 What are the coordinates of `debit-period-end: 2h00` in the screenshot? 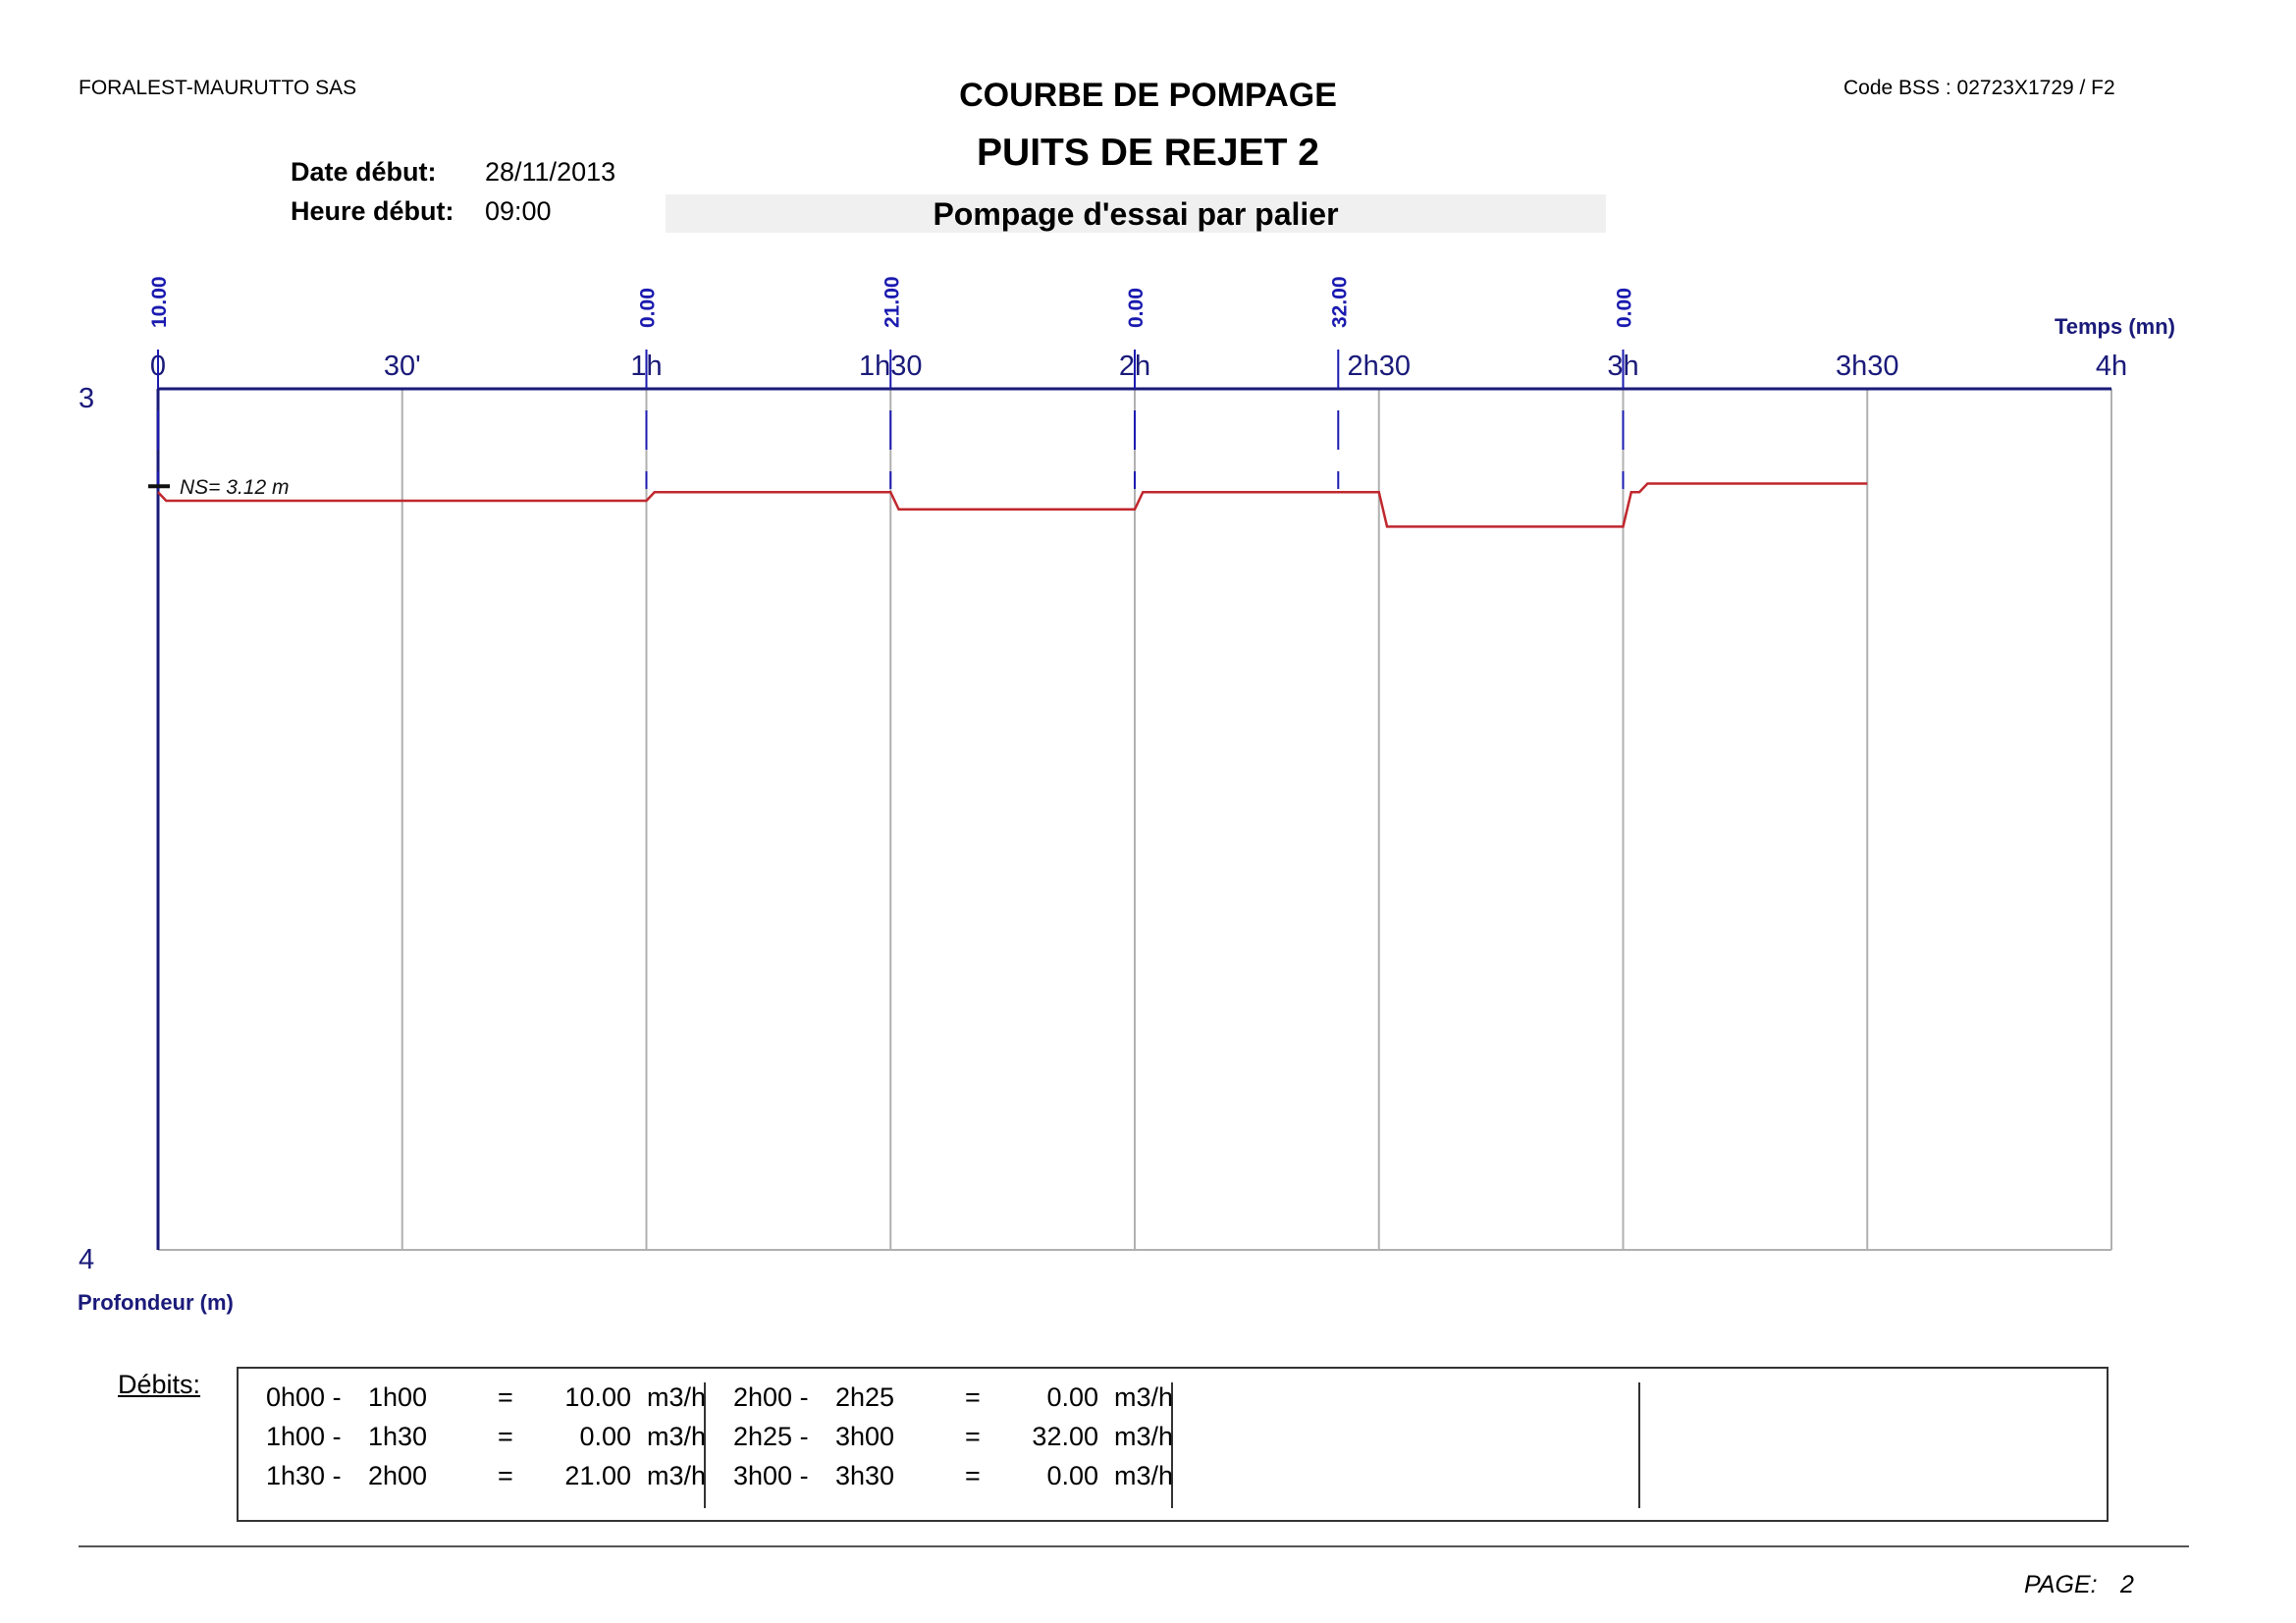 It's located at (398, 1475).